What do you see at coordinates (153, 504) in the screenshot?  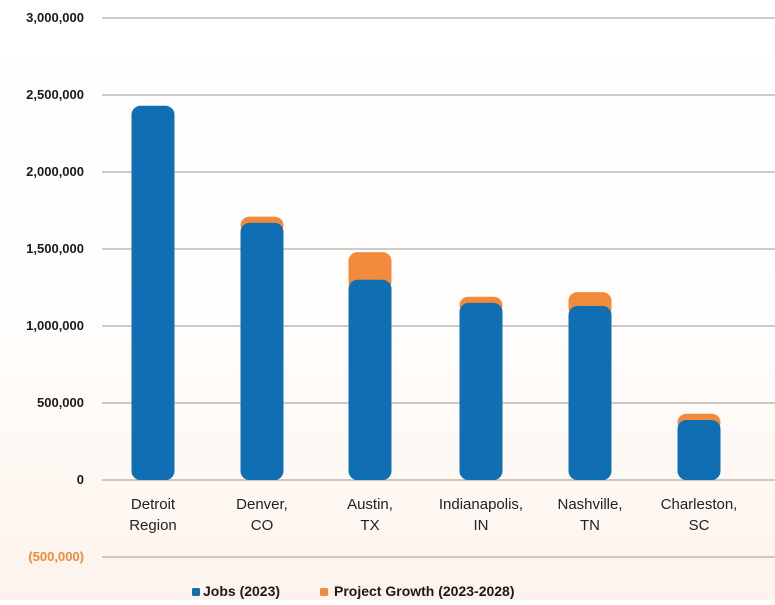 I see `x-category-label: Detroit` at bounding box center [153, 504].